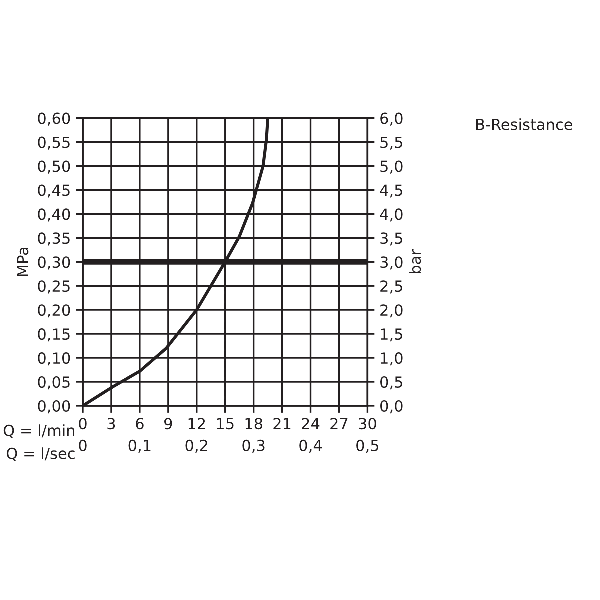  What do you see at coordinates (197, 447) in the screenshot?
I see `x2-tick-label: 0,2` at bounding box center [197, 447].